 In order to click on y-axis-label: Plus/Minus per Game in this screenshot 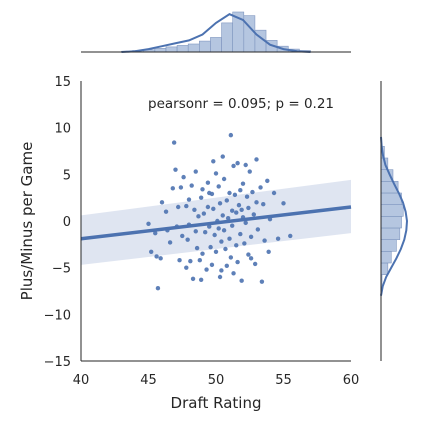, I will do `click(27, 221)`.